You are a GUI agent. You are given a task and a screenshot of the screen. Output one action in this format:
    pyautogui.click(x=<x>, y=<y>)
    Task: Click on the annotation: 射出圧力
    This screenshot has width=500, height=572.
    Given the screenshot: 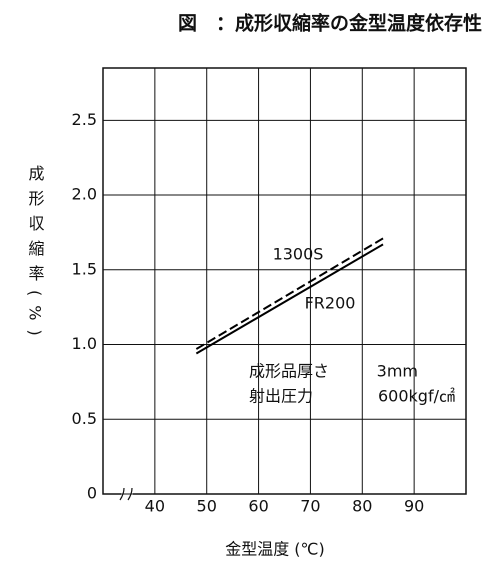 What is the action you would take?
    pyautogui.click(x=281, y=396)
    